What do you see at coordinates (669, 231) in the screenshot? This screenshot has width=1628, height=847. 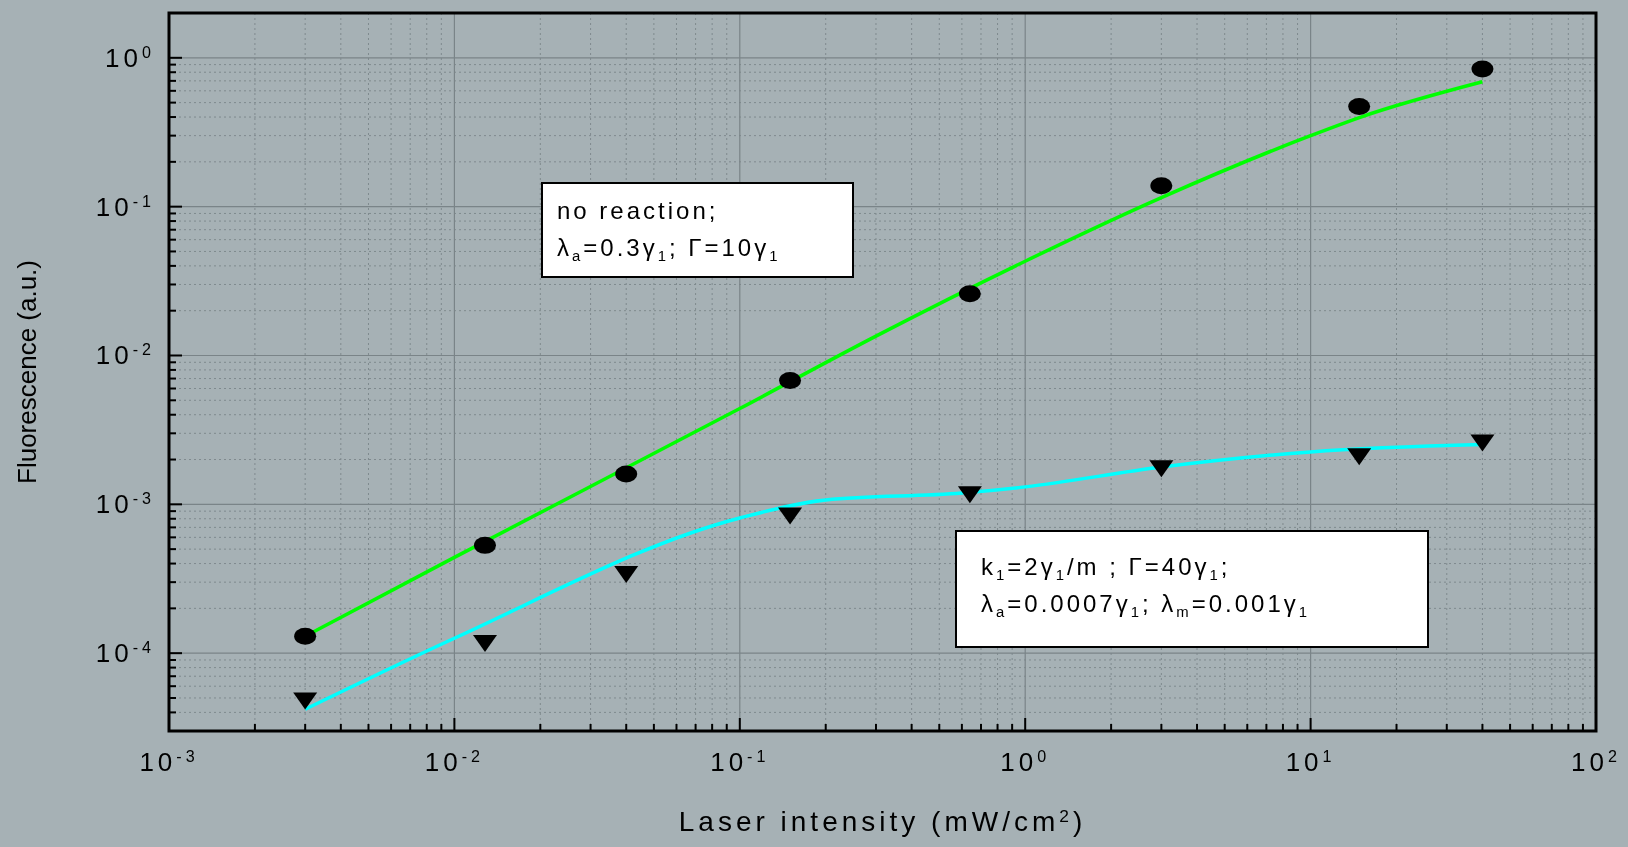 I see `annotation: no reaction; λ$_{a}$=0.3γ$_{1}$; Γ=10γ$_{1}$` at bounding box center [669, 231].